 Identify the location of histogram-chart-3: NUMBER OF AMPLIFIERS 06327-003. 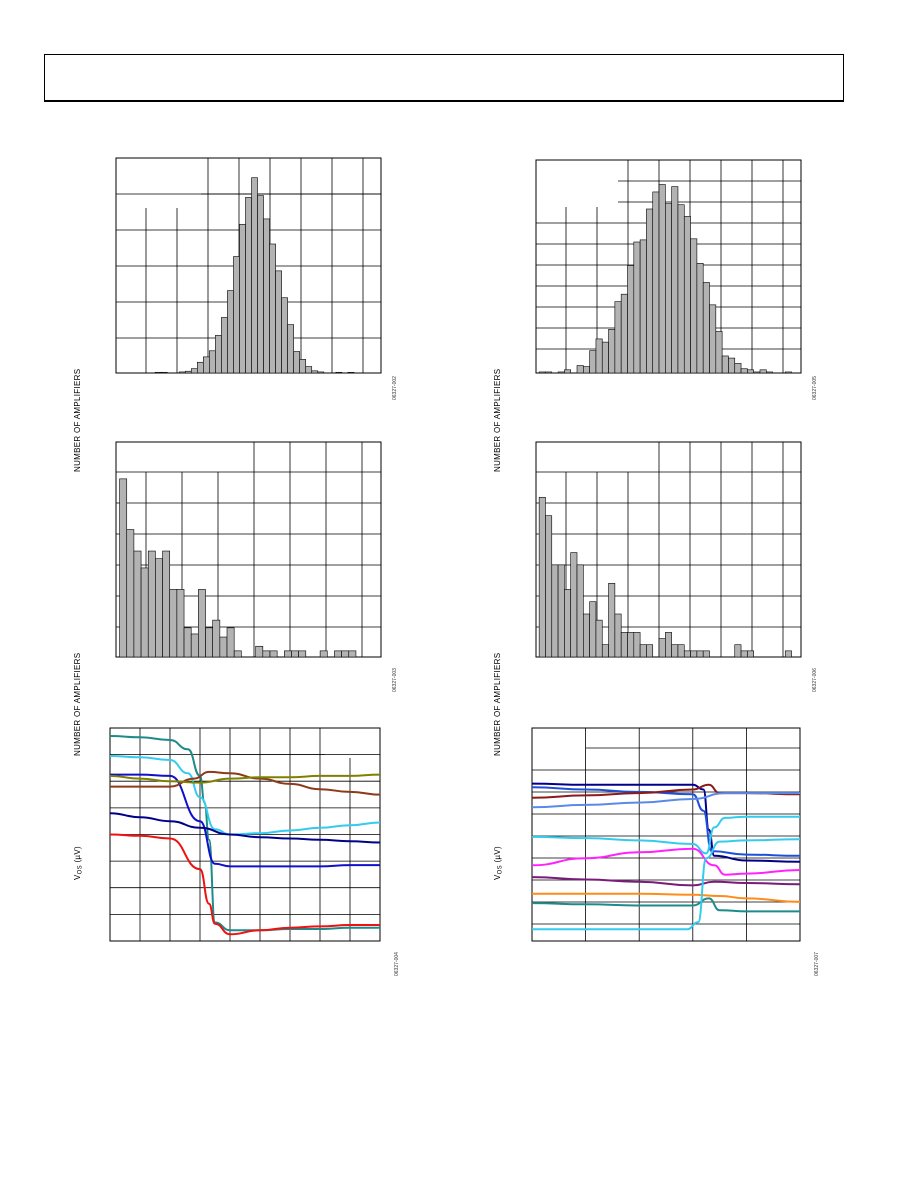
(235, 595).